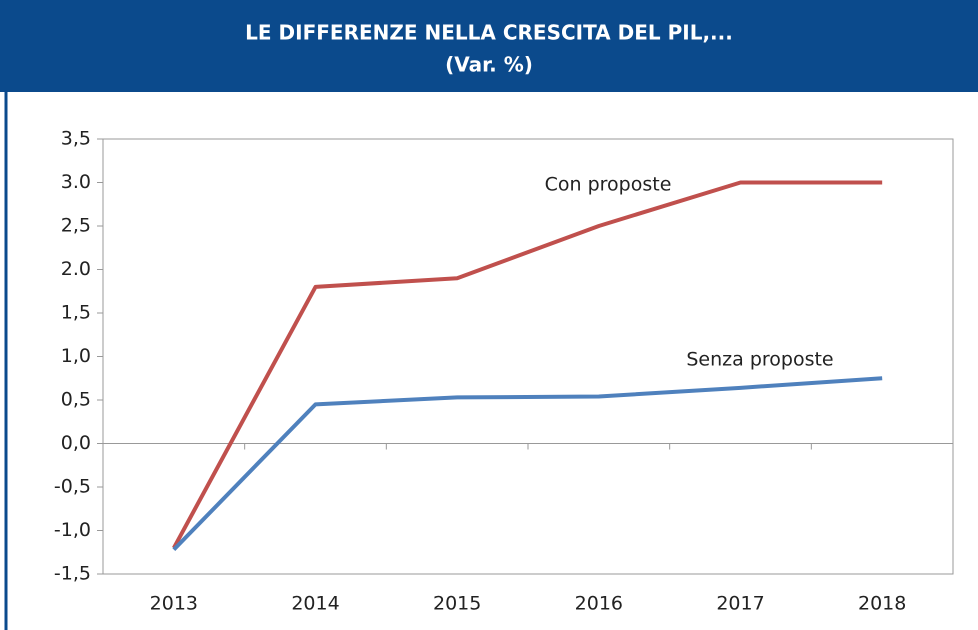 The height and width of the screenshot is (630, 978). I want to click on x-tick-label: 2013, so click(174, 604).